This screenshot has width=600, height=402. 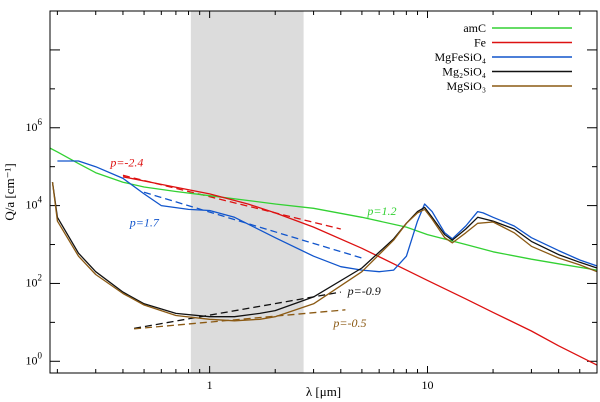 I want to click on fit-annotation-2: p=1.2, so click(x=381, y=211).